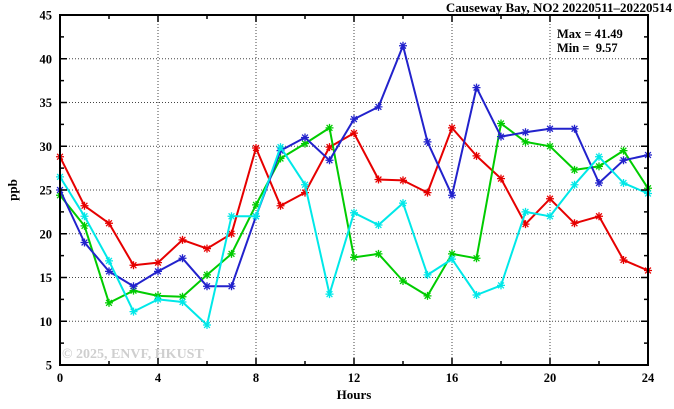 The width and height of the screenshot is (674, 409). What do you see at coordinates (46, 103) in the screenshot?
I see `y-tick-label: 35` at bounding box center [46, 103].